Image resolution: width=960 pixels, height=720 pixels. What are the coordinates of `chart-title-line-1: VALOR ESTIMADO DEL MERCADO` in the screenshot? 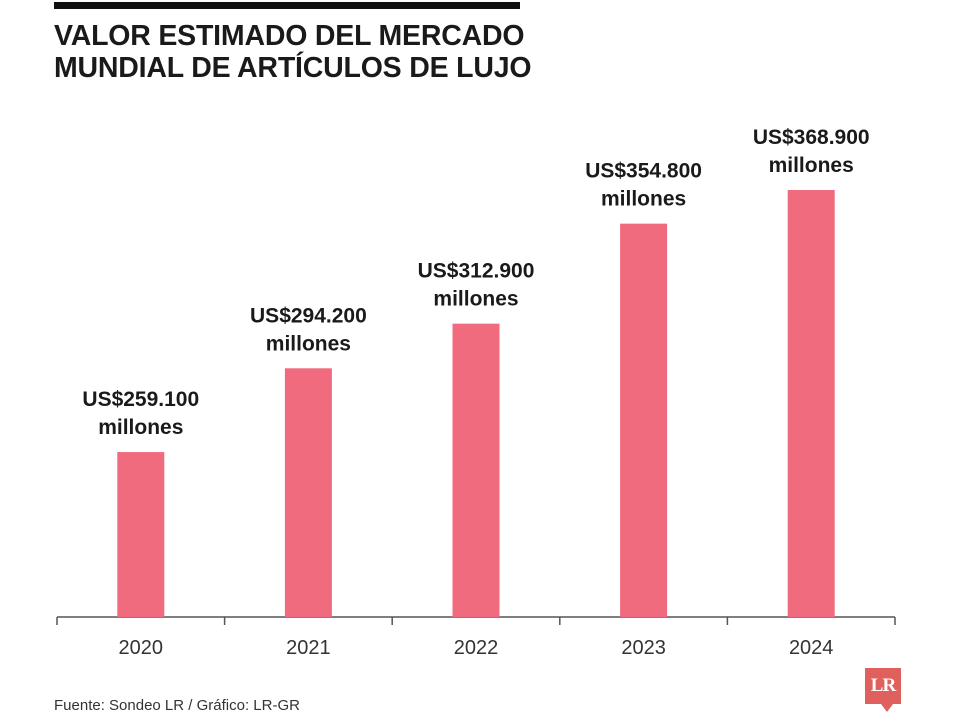 It's located at (289, 36).